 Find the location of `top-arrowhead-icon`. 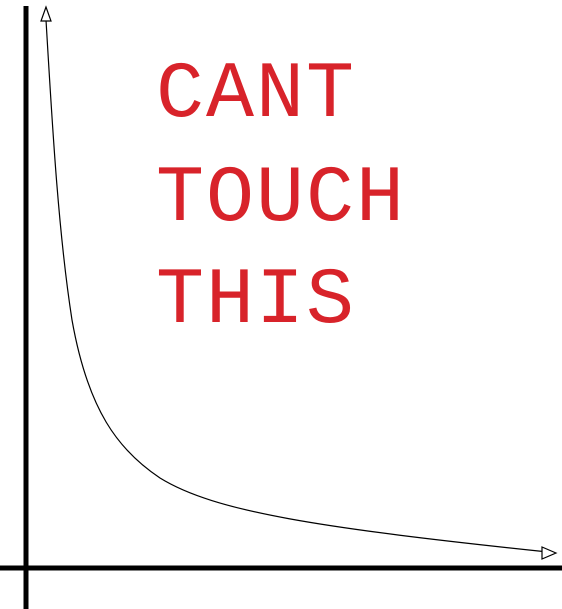

top-arrowhead-icon is located at coordinates (46, 13).